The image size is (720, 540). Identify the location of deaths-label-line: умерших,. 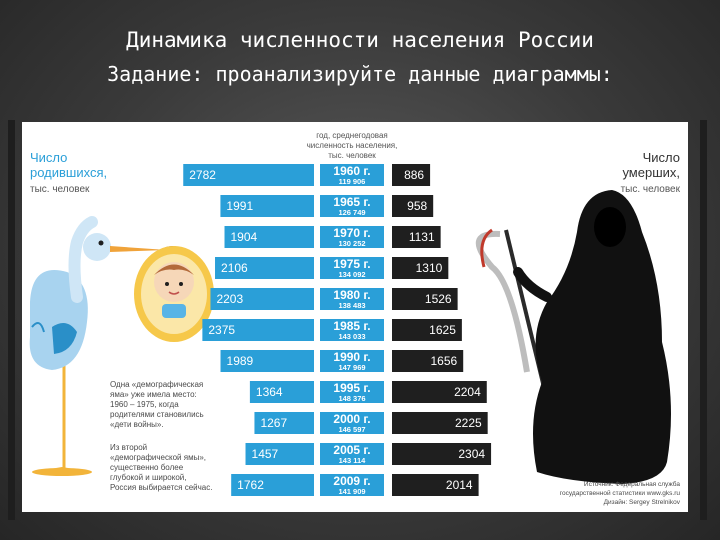
(651, 172).